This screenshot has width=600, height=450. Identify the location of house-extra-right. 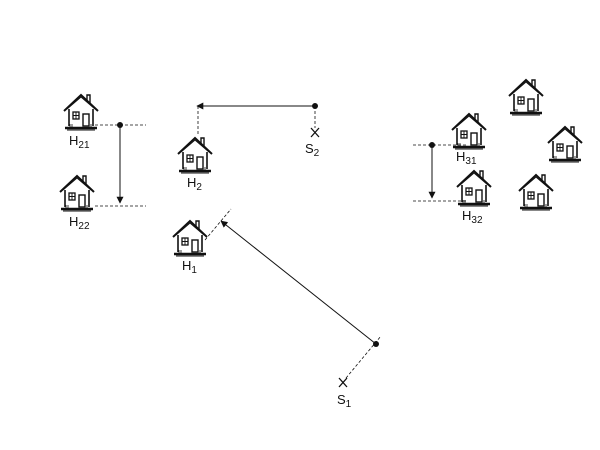
(565, 144).